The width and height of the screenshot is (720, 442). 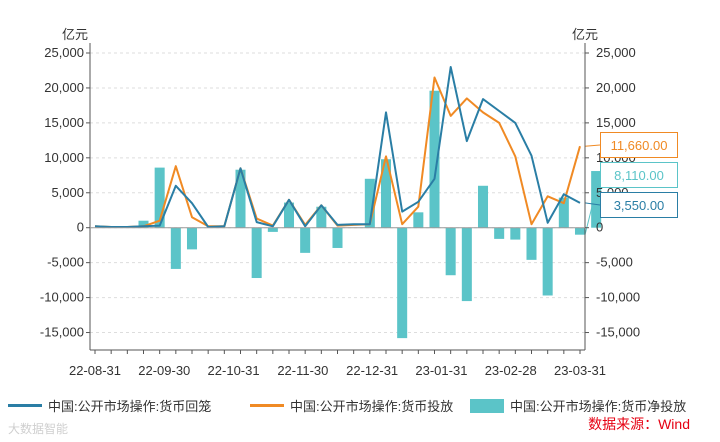 I want to click on y-axis-unit-left: 亿元, so click(x=75, y=34).